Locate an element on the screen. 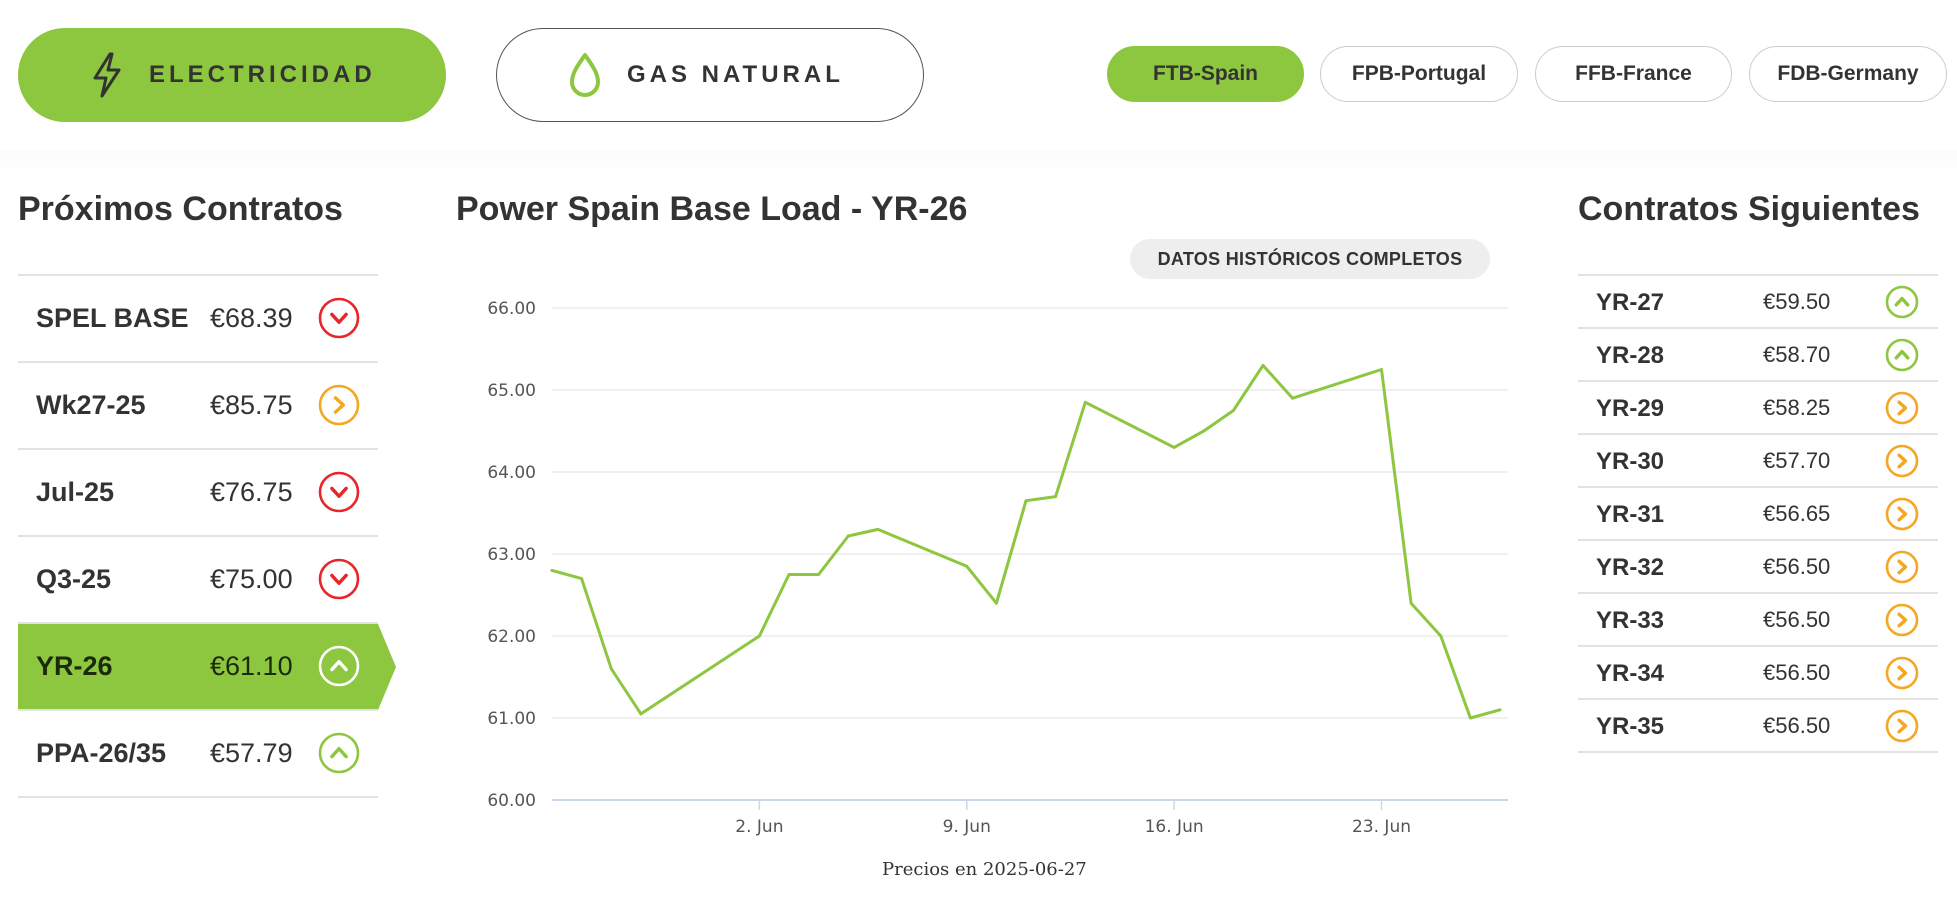 The height and width of the screenshot is (906, 1957). contract-price: €58.25 is located at coordinates (1797, 407).